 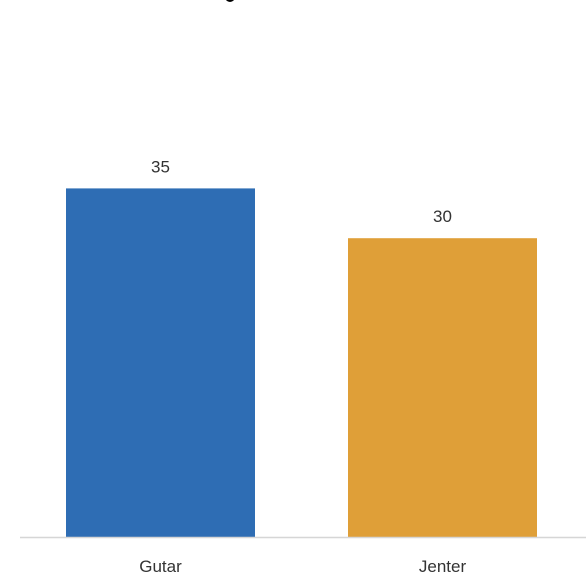 What do you see at coordinates (443, 566) in the screenshot?
I see `x-tick-label-jenter: Jenter` at bounding box center [443, 566].